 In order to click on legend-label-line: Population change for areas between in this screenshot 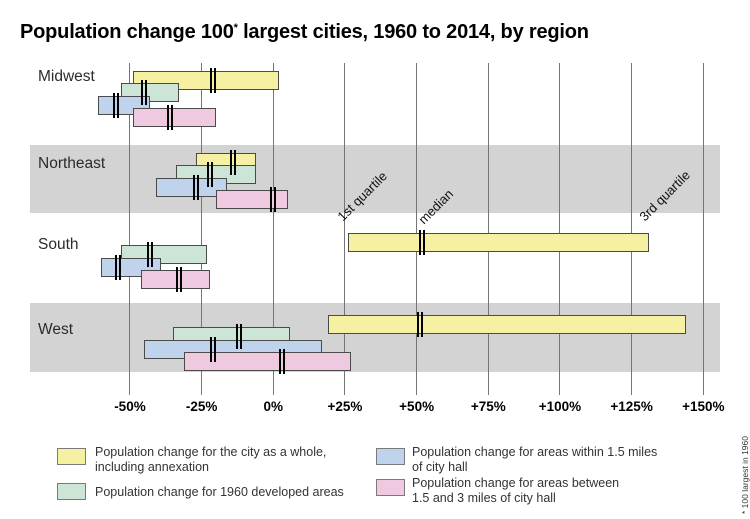, I will do `click(516, 483)`.